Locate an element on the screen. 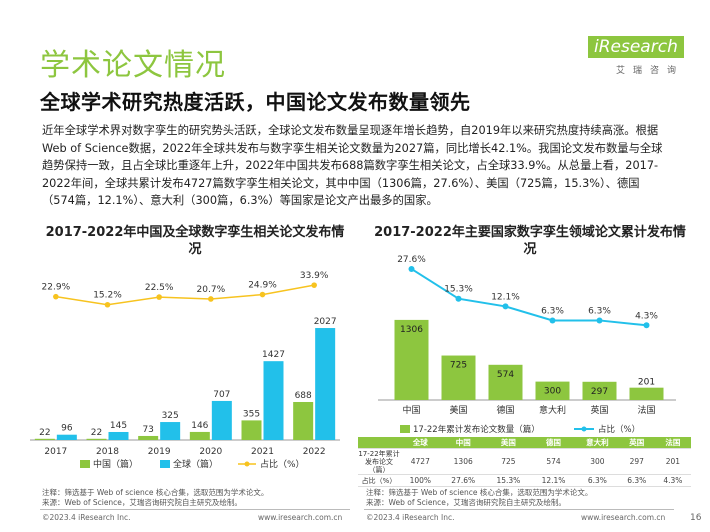  table-cell: 6.3% is located at coordinates (597, 480).